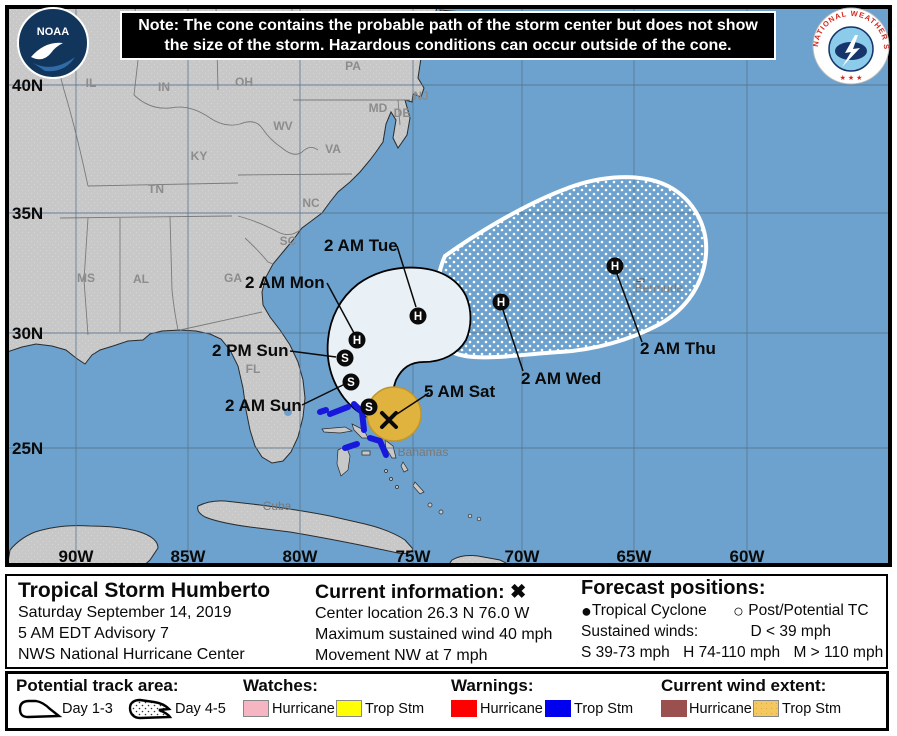 The image size is (897, 736). What do you see at coordinates (678, 348) in the screenshot?
I see `forecast-time-label: 2 AM Thu` at bounding box center [678, 348].